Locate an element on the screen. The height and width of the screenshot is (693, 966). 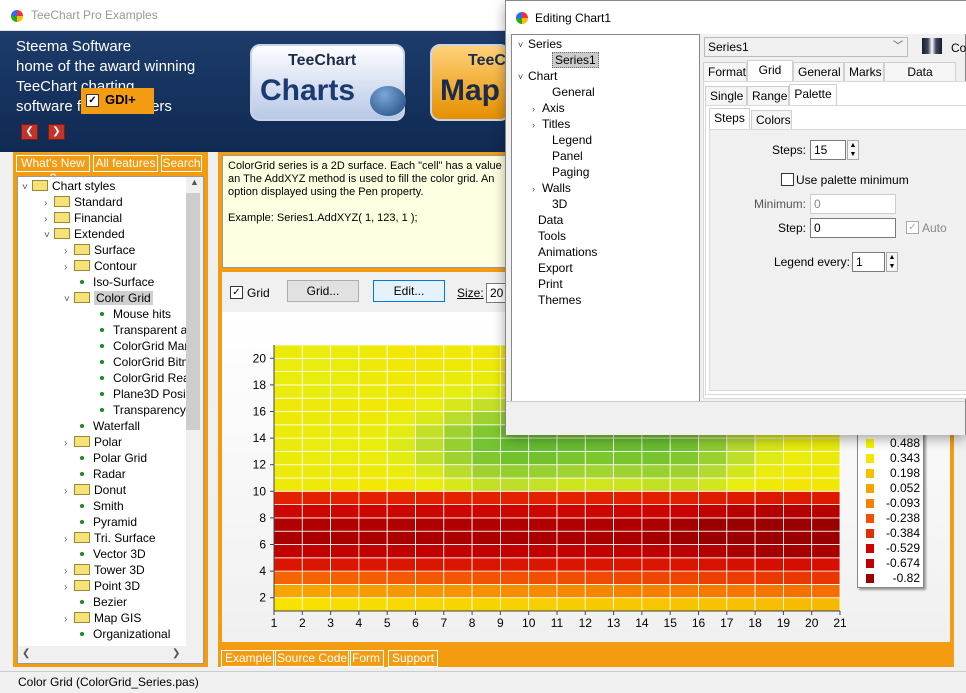
editor-tree-item: General is located at coordinates (568, 92).